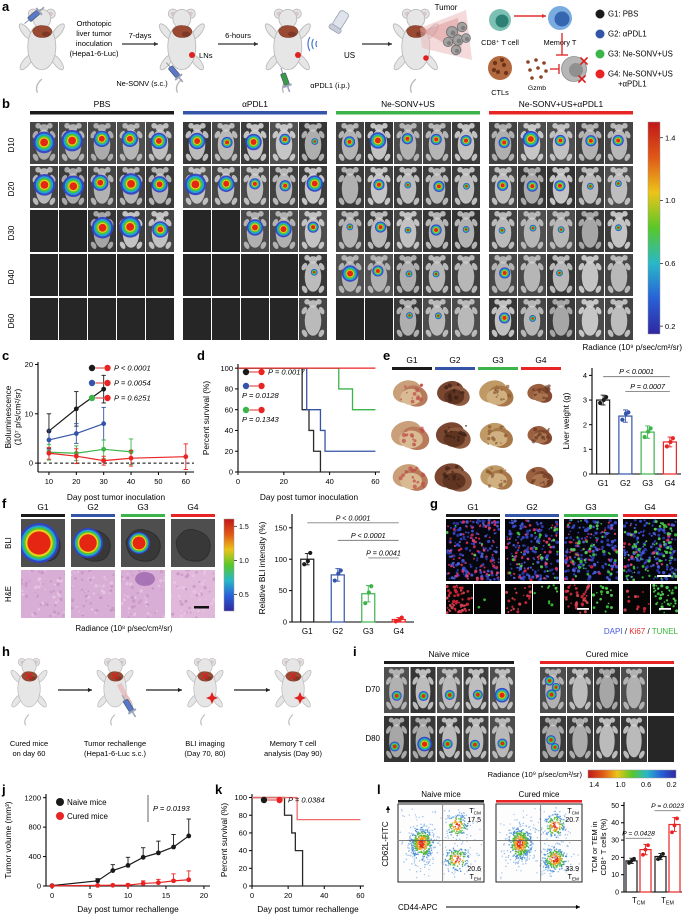 The height and width of the screenshot is (914, 685). What do you see at coordinates (585, 449) in the screenshot?
I see `svg-text: 1` at bounding box center [585, 449].